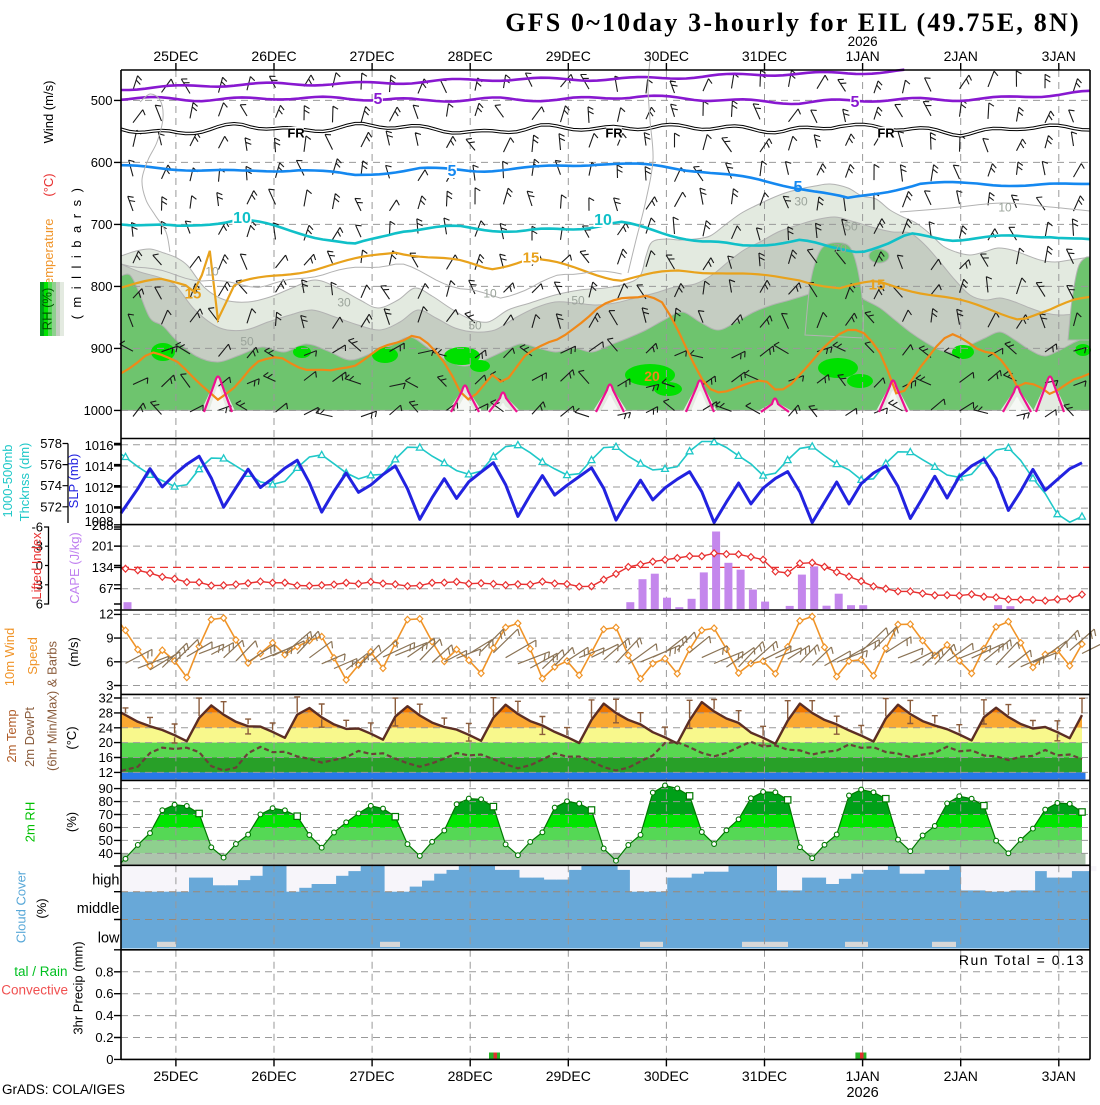  What do you see at coordinates (71, 737) in the screenshot?
I see `svg-text: (°C)` at bounding box center [71, 737].